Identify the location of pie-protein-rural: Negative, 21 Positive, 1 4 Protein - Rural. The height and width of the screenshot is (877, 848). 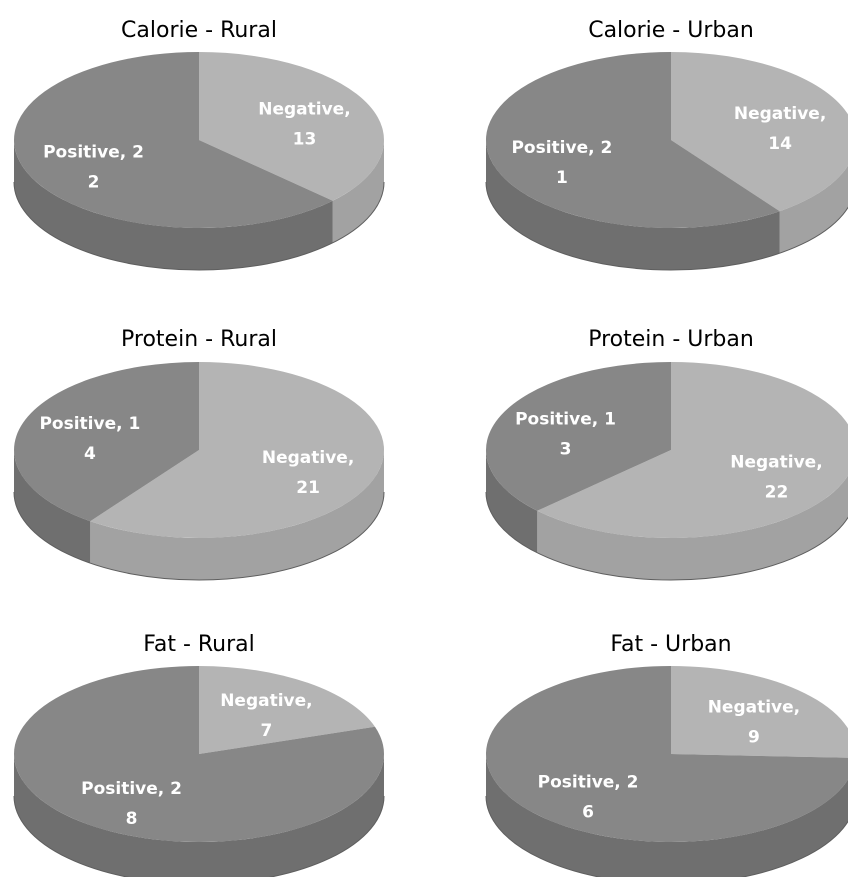
(199, 454).